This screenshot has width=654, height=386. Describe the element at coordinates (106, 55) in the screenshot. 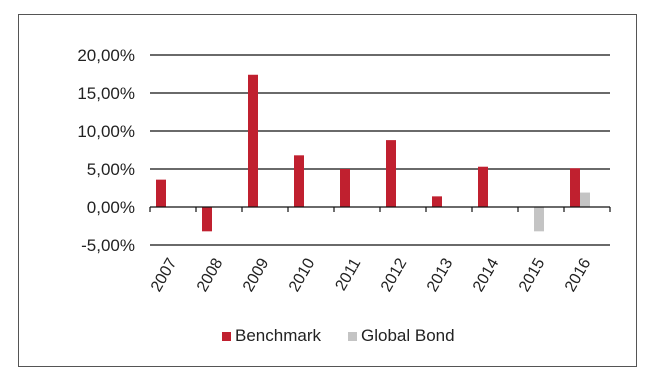

I see `y-tick-label: 20,00%` at that location.